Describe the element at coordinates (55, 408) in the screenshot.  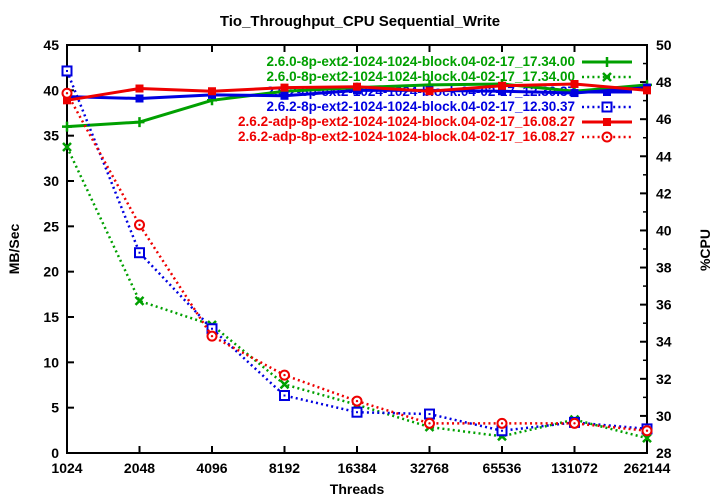
I see `y-left-tick-label: 5` at that location.